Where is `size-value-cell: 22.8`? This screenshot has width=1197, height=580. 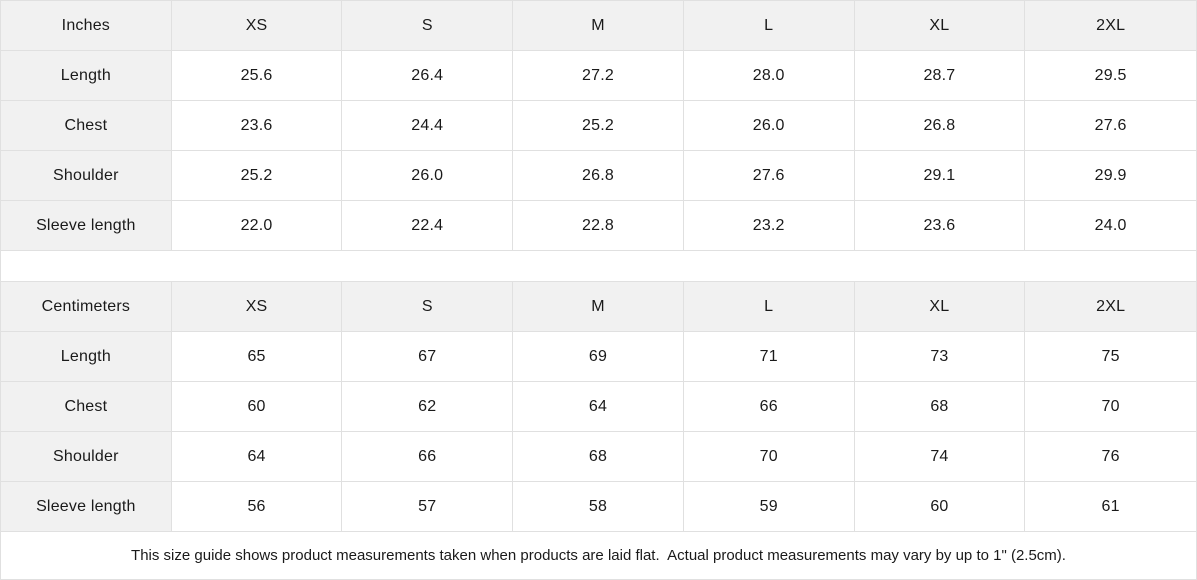 size-value-cell: 22.8 is located at coordinates (598, 226).